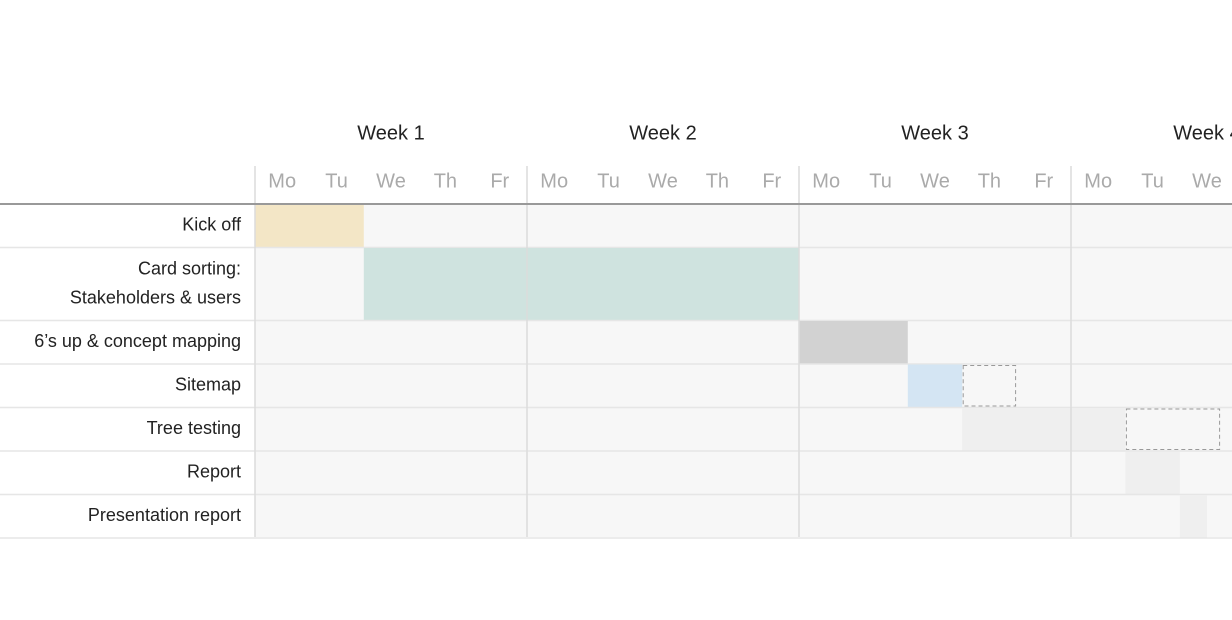 This screenshot has height=620, width=1232. Describe the element at coordinates (212, 225) in the screenshot. I see `task-label: Kick off` at that location.